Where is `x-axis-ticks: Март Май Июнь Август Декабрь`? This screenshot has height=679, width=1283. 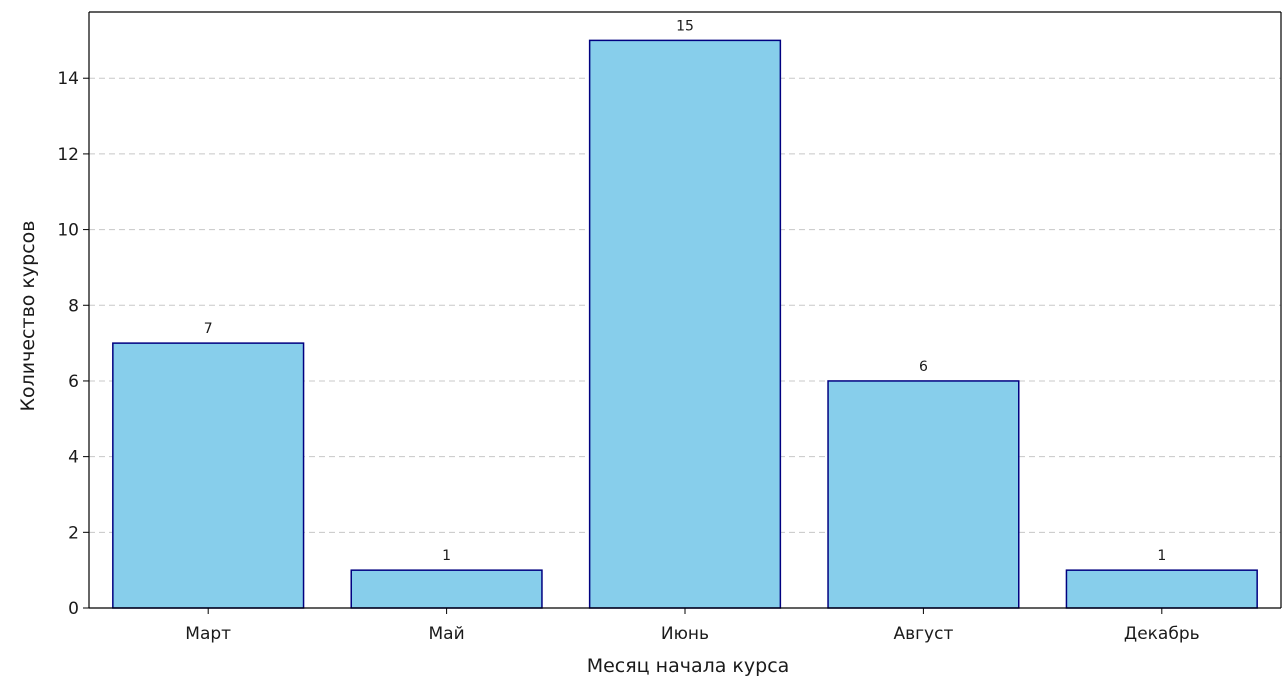
x-axis-ticks: Март Май Июнь Август Декабрь is located at coordinates (692, 626).